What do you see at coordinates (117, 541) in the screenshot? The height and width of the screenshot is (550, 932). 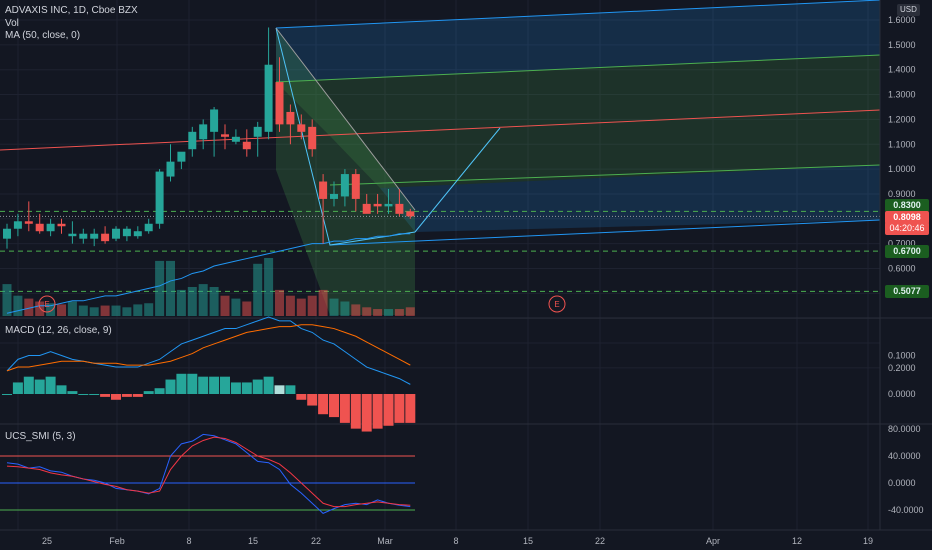 I see `time-axis-tick: Feb` at bounding box center [117, 541].